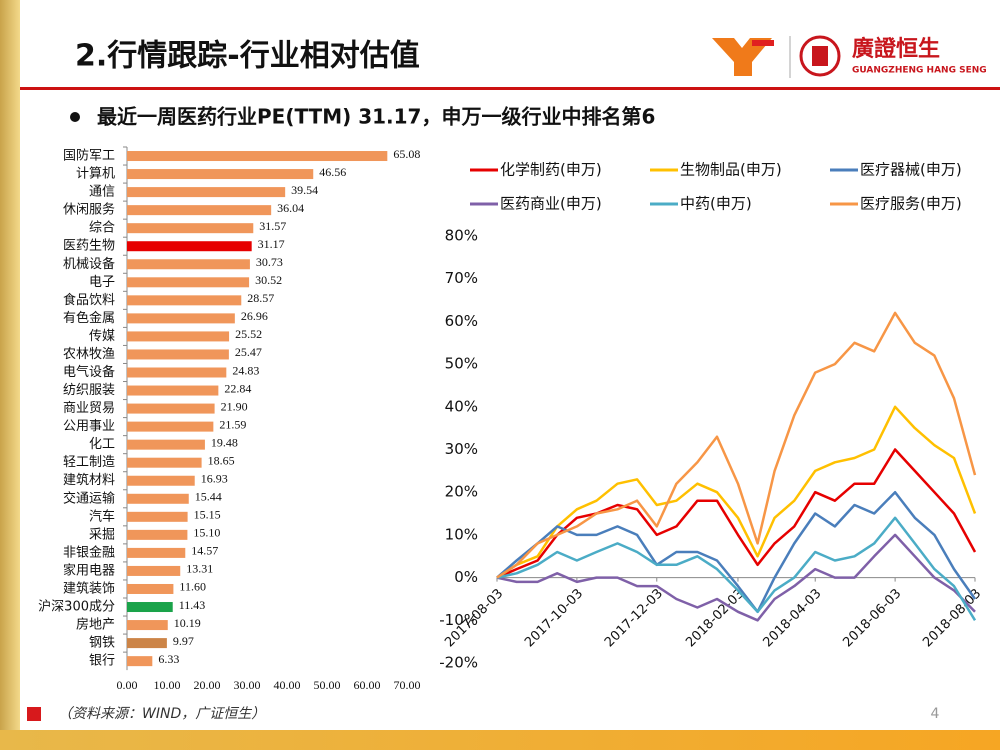  I want to click on y-tick-label: 0%, so click(466, 577).